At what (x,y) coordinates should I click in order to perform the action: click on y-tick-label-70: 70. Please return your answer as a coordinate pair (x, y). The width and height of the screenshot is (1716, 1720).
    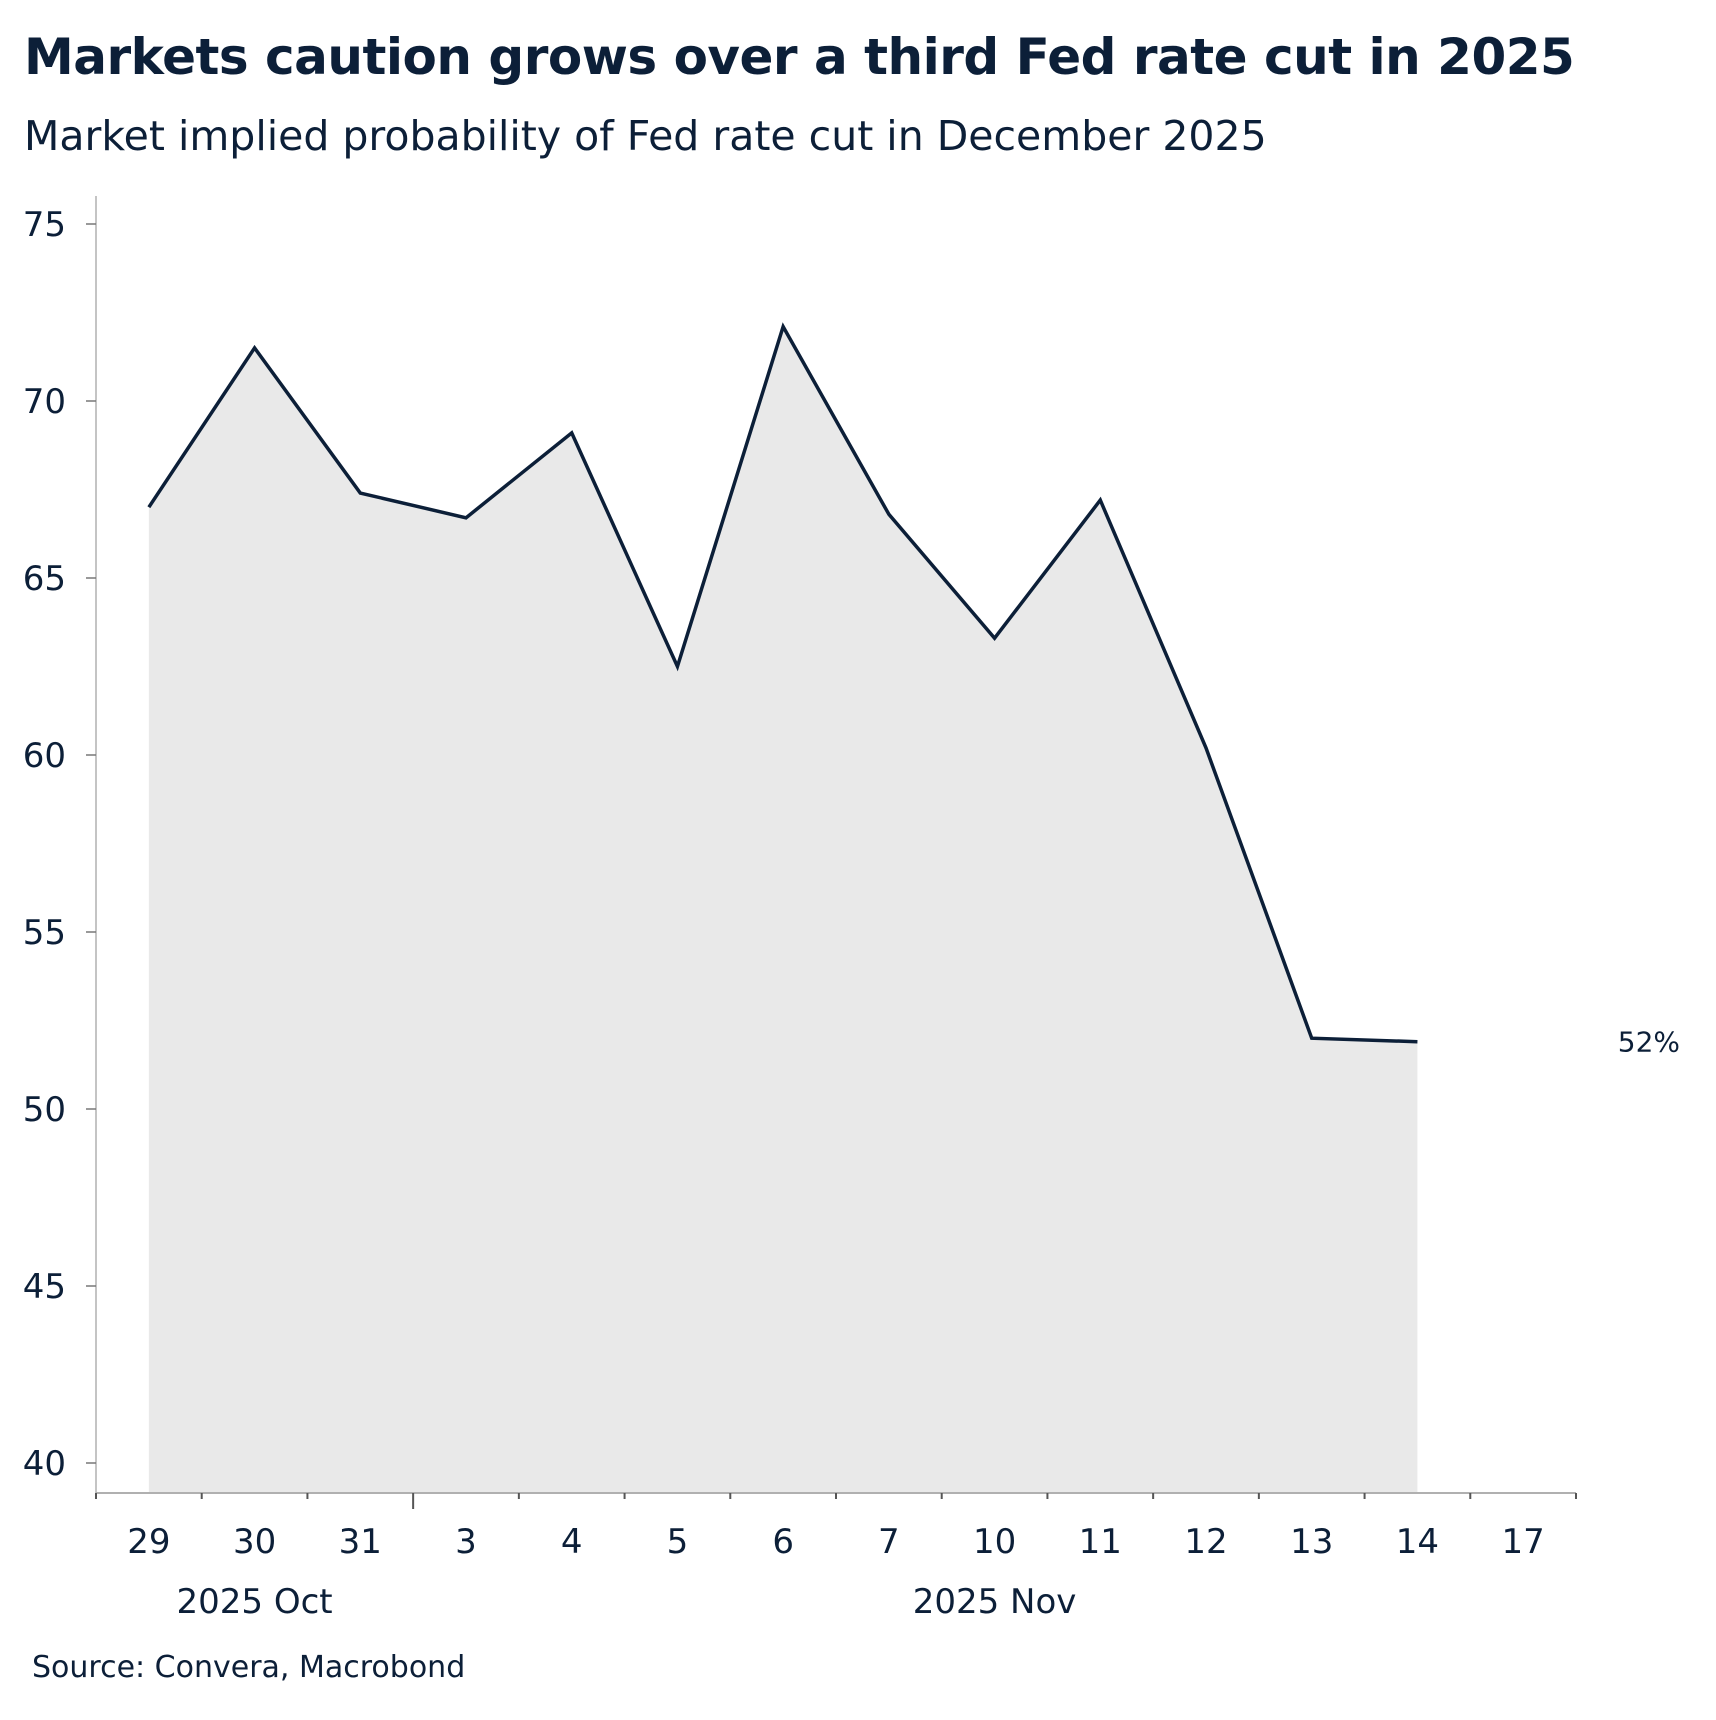
    Looking at the image, I should click on (44, 402).